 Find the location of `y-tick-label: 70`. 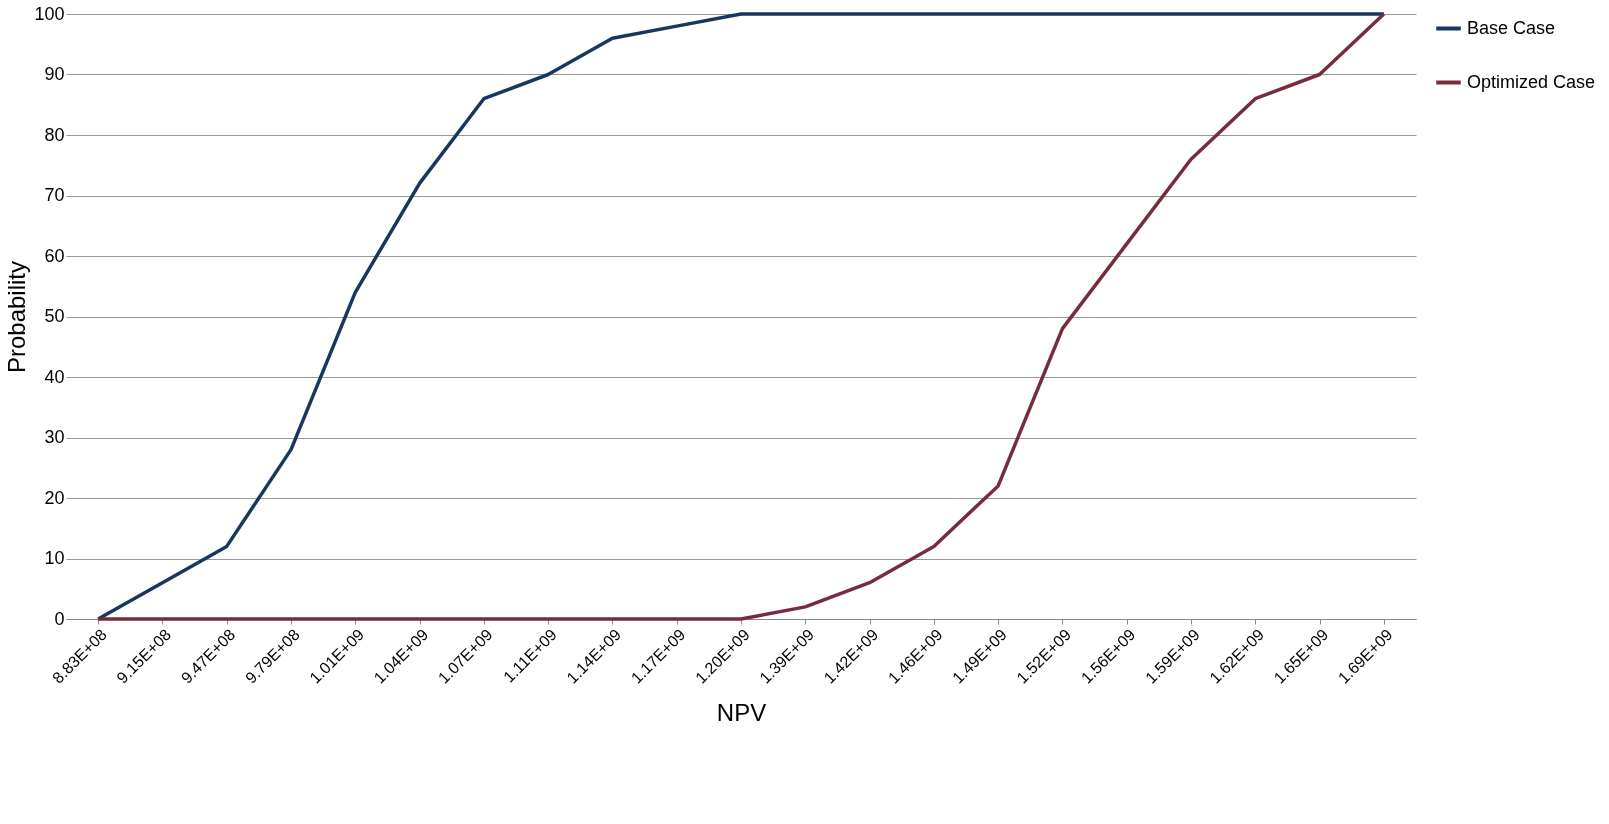

y-tick-label: 70 is located at coordinates (54, 195).